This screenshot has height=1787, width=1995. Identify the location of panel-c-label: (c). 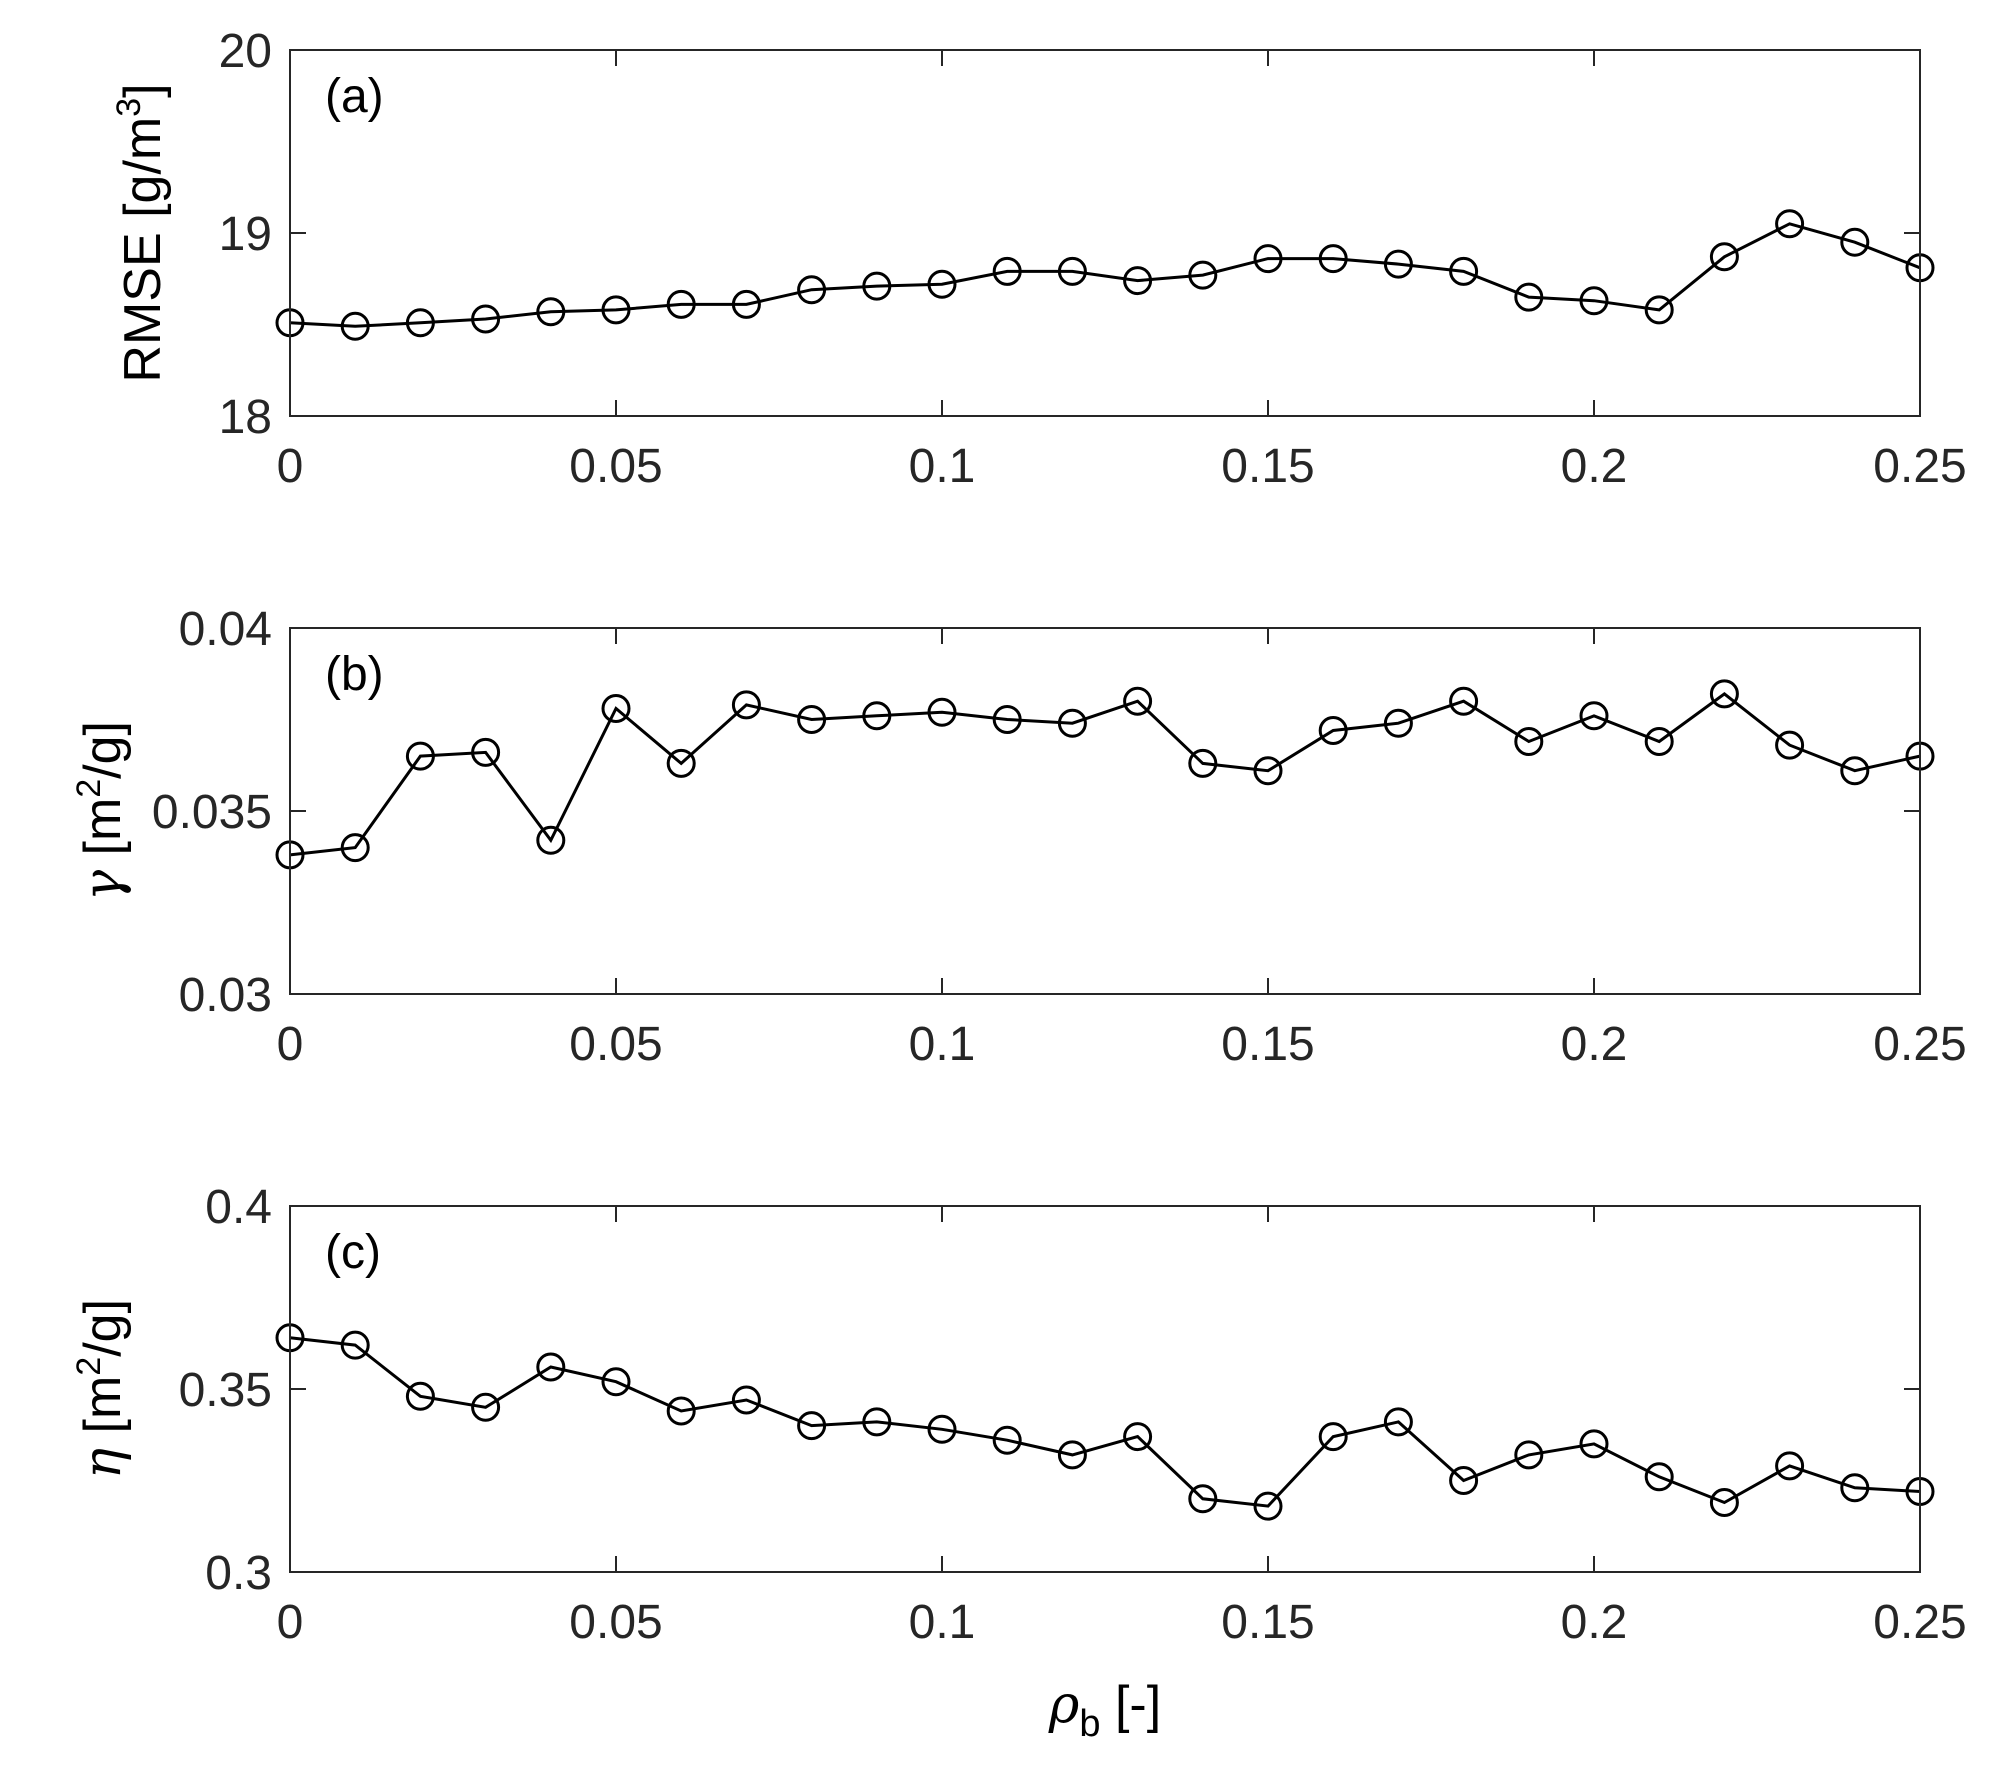
(353, 1252).